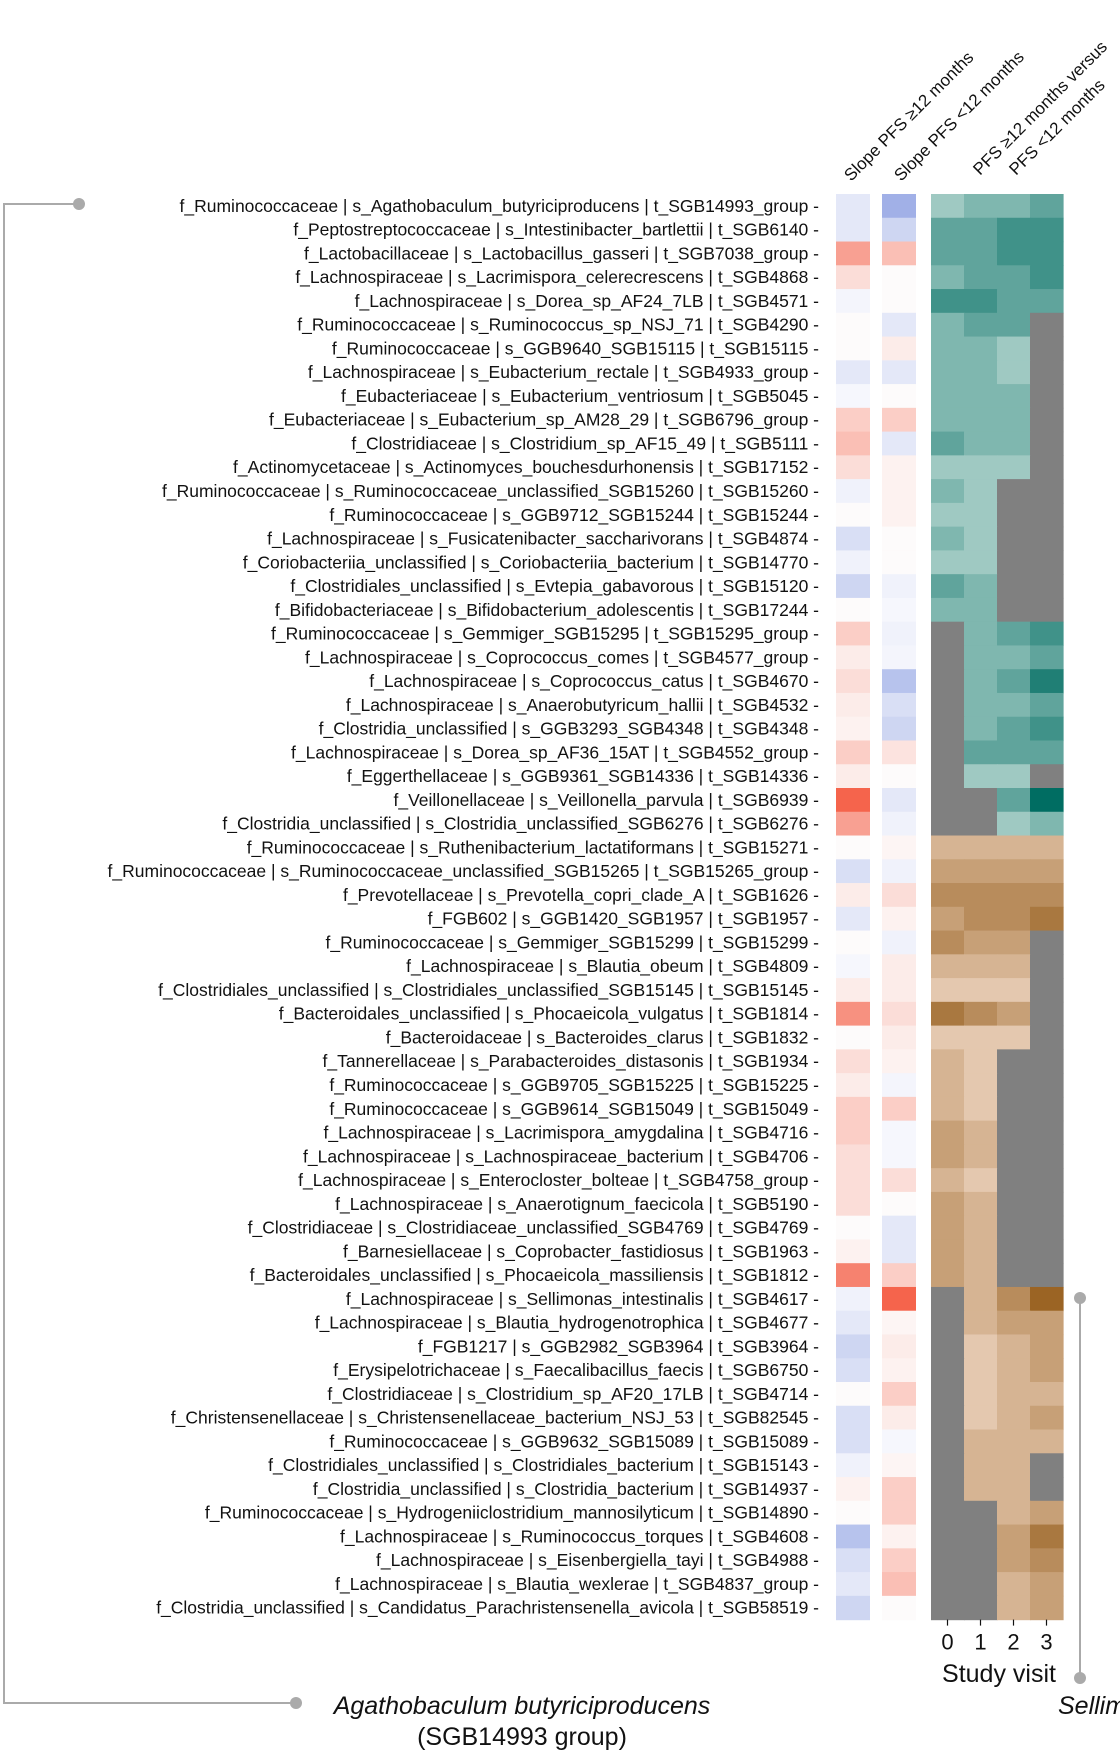  Describe the element at coordinates (1046, 1642) in the screenshot. I see `visit-tick-label: 3` at that location.